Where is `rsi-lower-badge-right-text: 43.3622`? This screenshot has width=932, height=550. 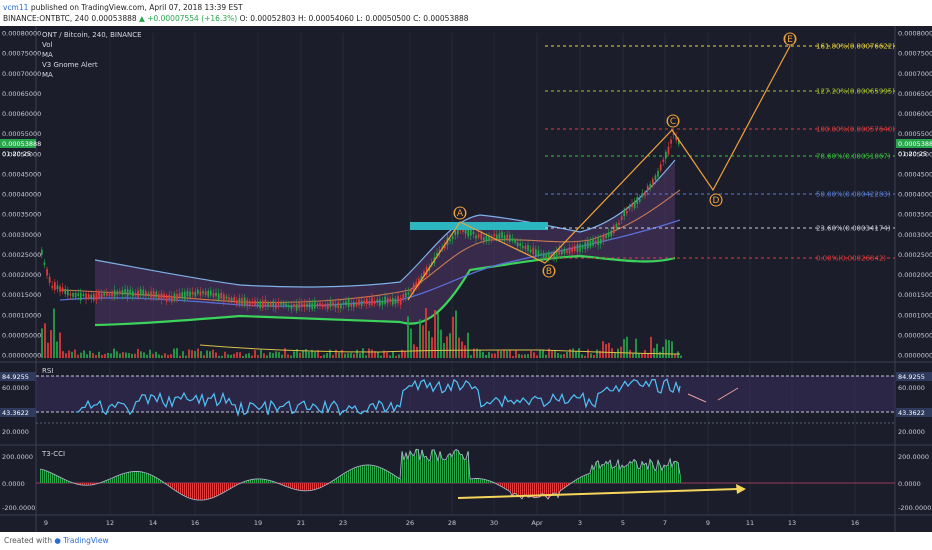
rsi-lower-badge-right-text: 43.3622 is located at coordinates (911, 413).